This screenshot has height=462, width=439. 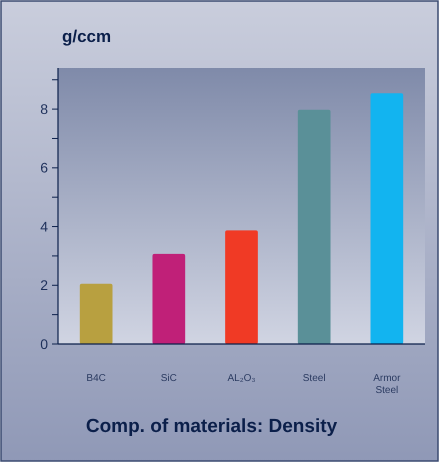 I want to click on y-tick-label: 6, so click(x=44, y=168).